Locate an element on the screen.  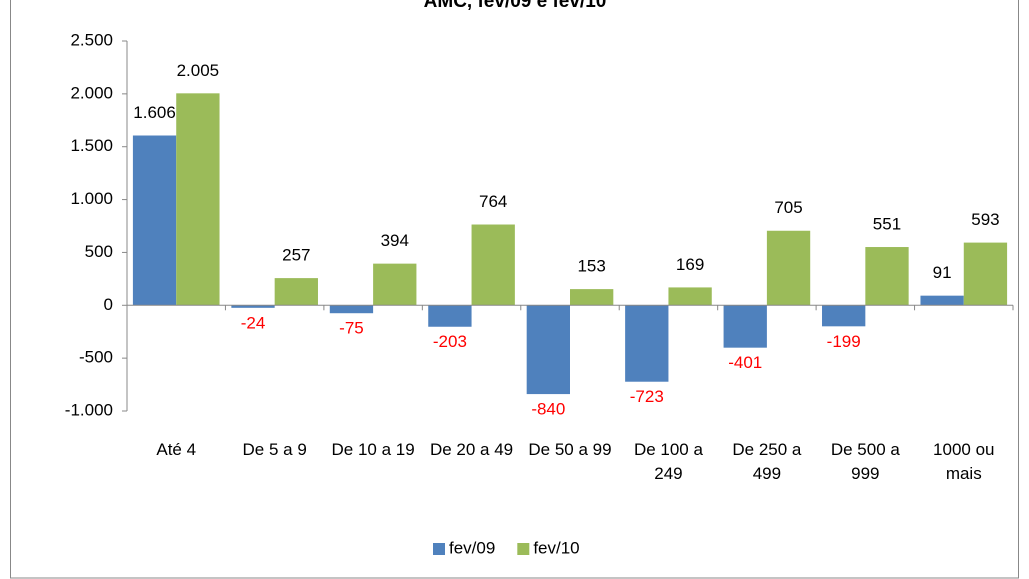
x-tick-label: 1000 ou mais is located at coordinates (964, 461).